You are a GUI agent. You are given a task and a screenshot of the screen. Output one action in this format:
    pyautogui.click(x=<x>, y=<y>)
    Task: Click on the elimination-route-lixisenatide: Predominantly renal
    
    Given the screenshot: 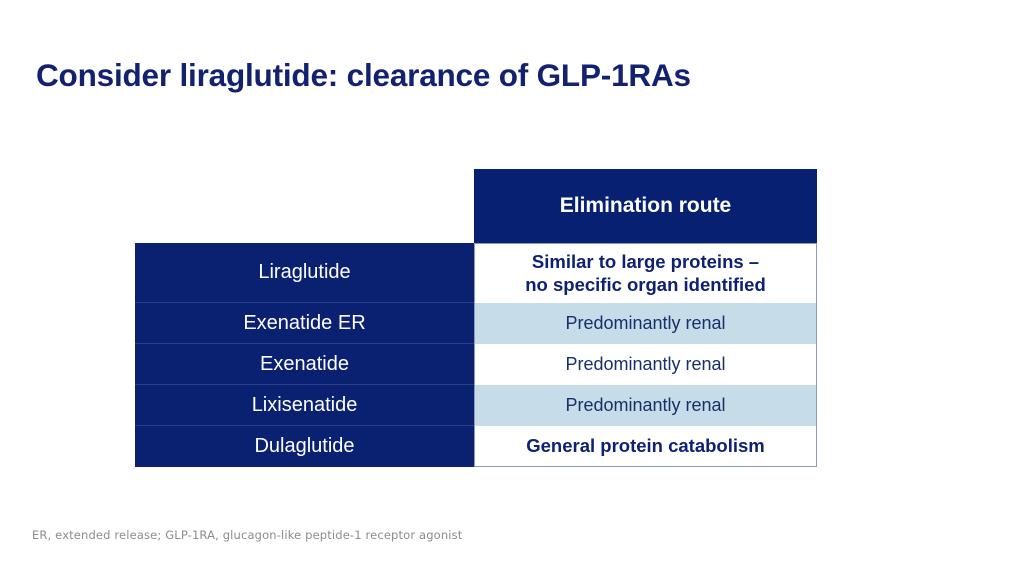 What is the action you would take?
    pyautogui.click(x=645, y=405)
    